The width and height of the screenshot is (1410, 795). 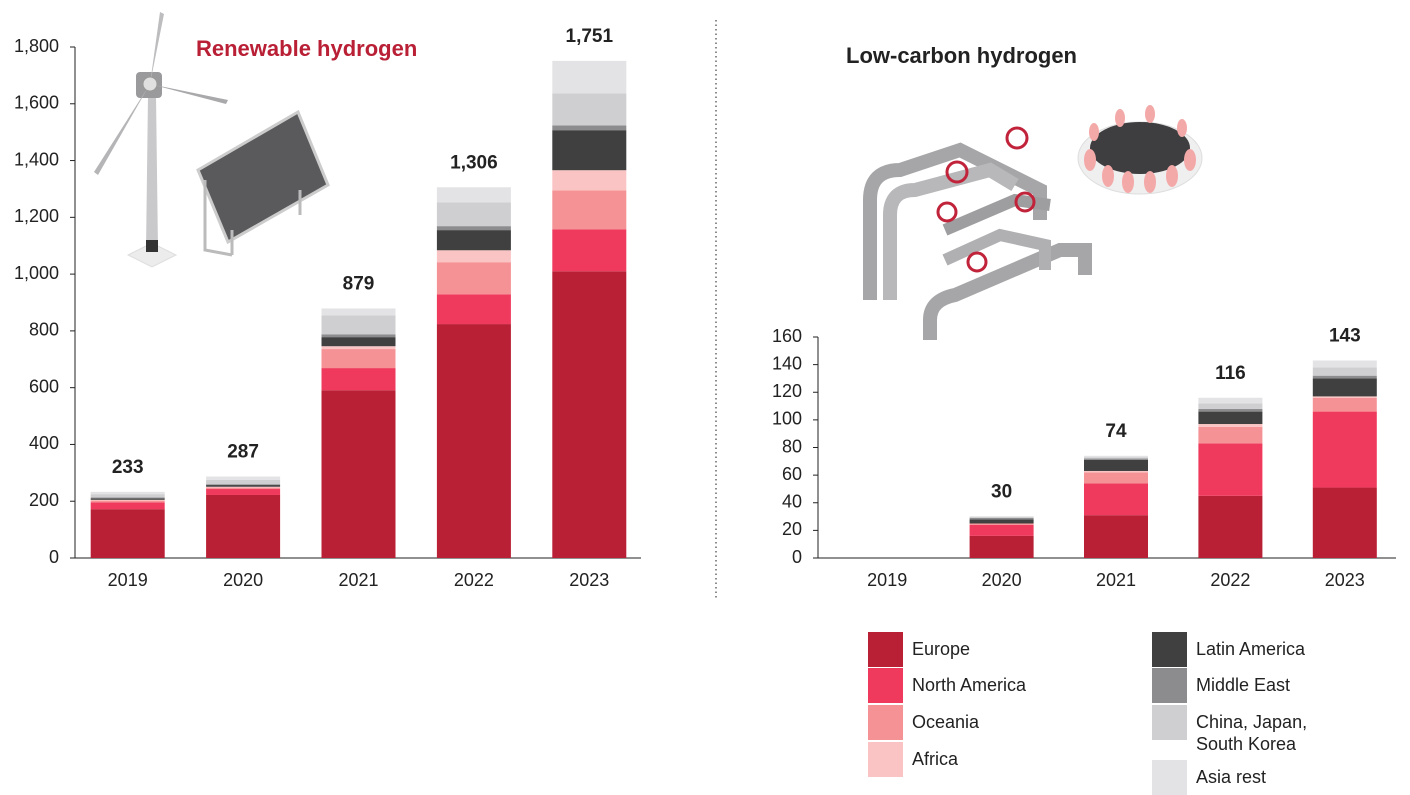 What do you see at coordinates (935, 759) in the screenshot?
I see `legend-label: Africa` at bounding box center [935, 759].